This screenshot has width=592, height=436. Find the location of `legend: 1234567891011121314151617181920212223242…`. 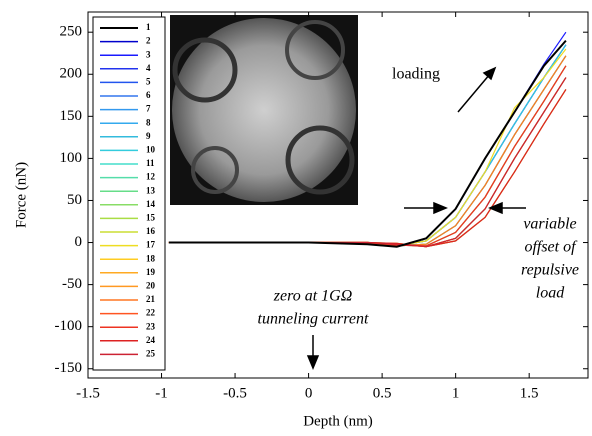

legend: 1234567891011121314151617181920212223242… is located at coordinates (129, 193).